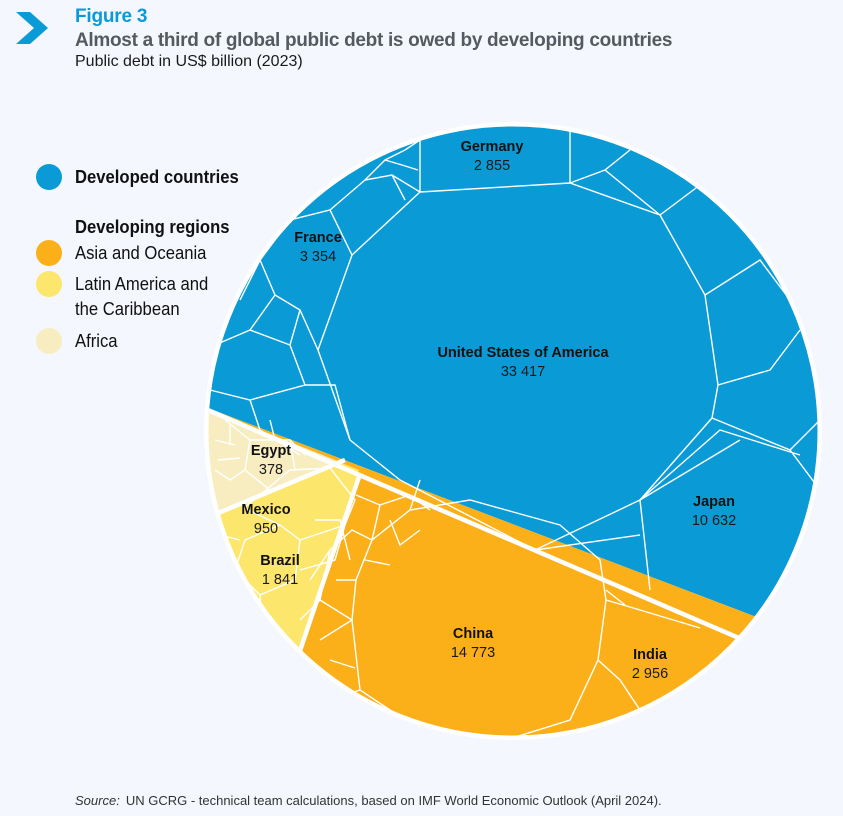  What do you see at coordinates (127, 308) in the screenshot?
I see `legend-label-latam-line2: the Caribbean` at bounding box center [127, 308].